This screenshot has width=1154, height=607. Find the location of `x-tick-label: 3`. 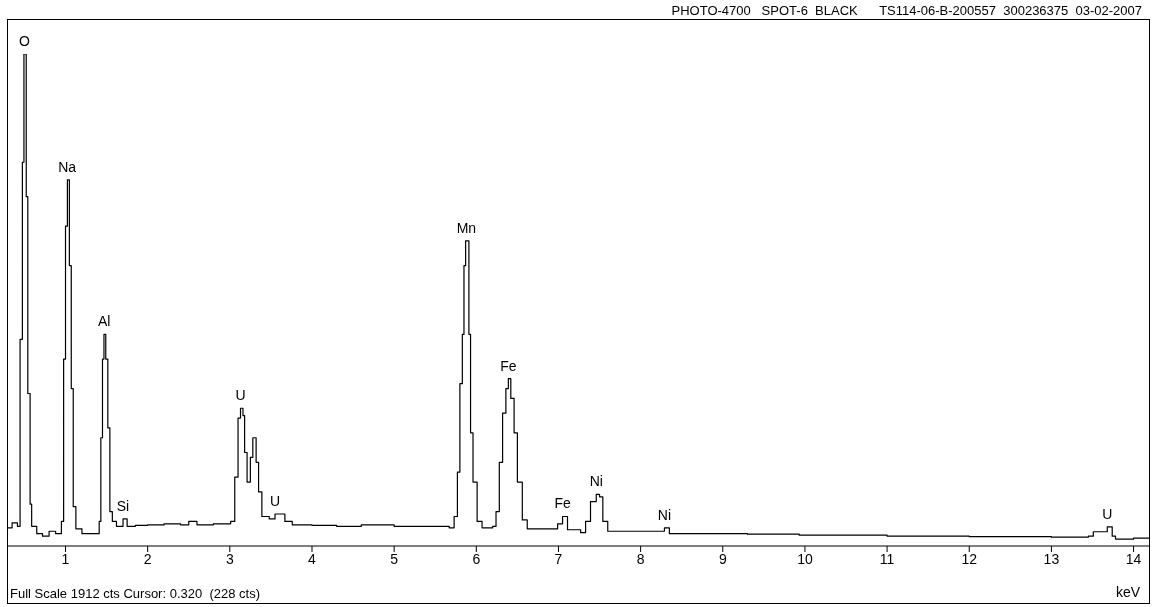

x-tick-label: 3 is located at coordinates (229, 558).